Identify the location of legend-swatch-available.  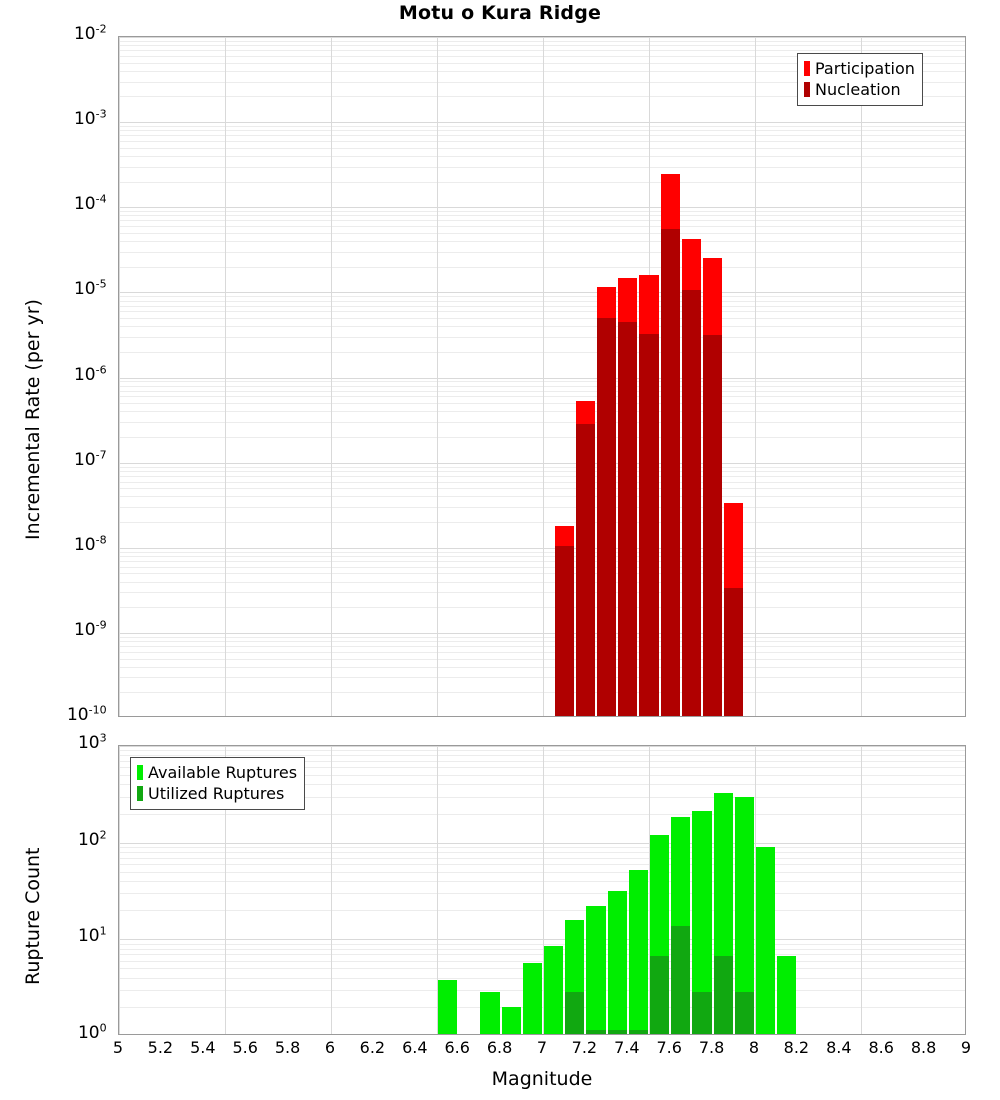
(140, 773).